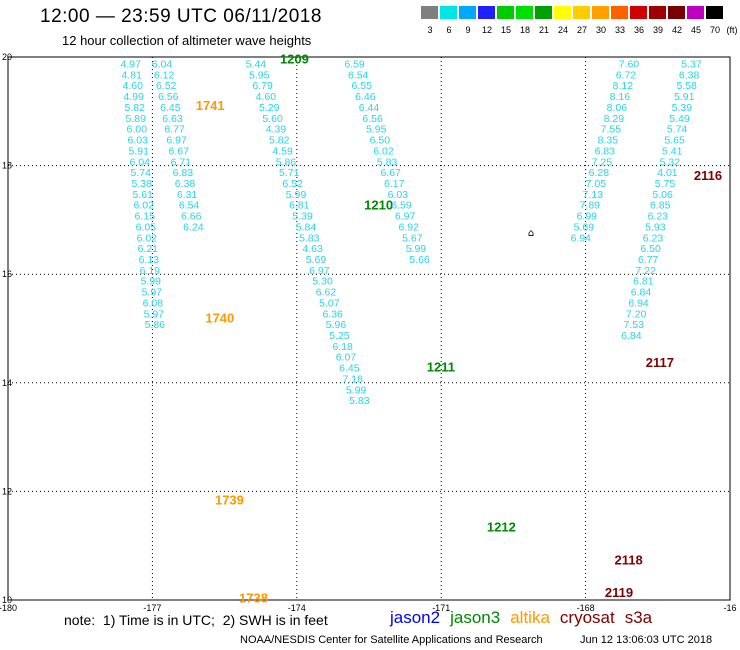 The height and width of the screenshot is (650, 740). Describe the element at coordinates (174, 130) in the screenshot. I see `swh-value: 6.77` at that location.